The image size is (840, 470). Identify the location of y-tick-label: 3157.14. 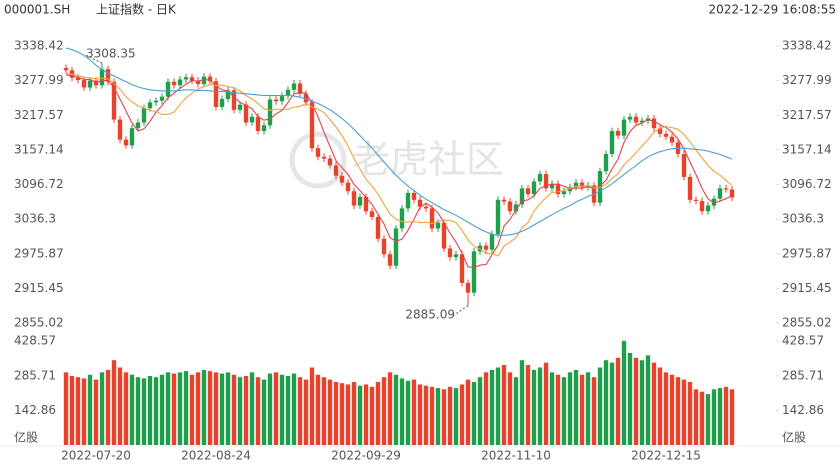
(39, 149).